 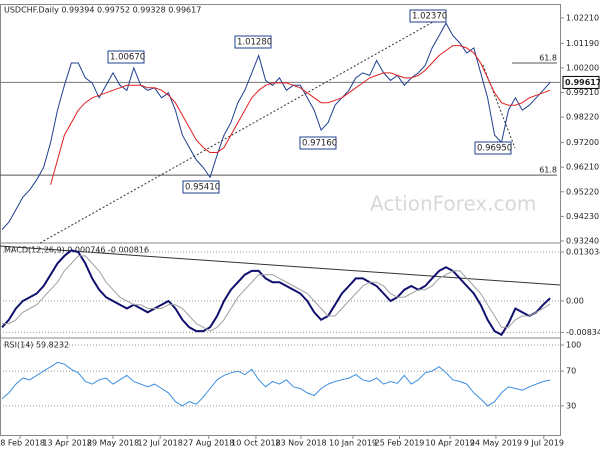 What do you see at coordinates (583, 332) in the screenshot?
I see `y-tick-label: -0.00834` at bounding box center [583, 332].